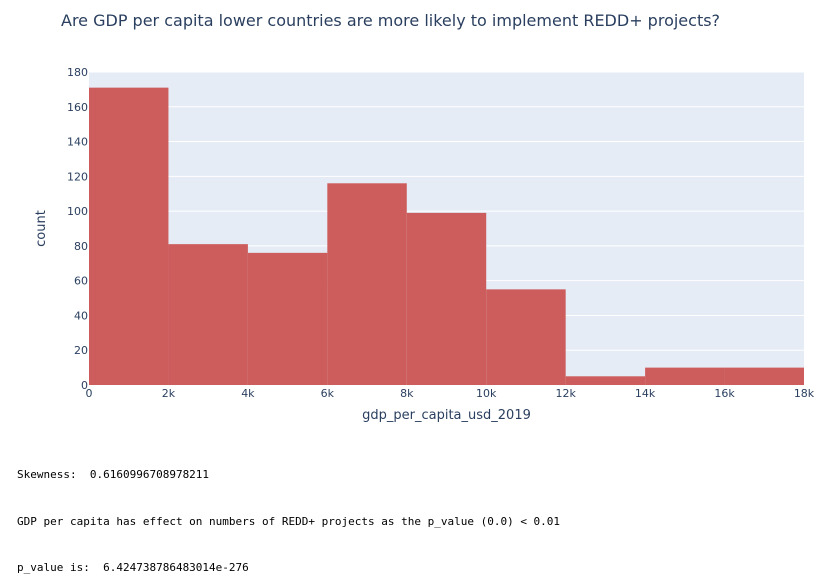  I want to click on x-tick-label: 10k, so click(486, 393).